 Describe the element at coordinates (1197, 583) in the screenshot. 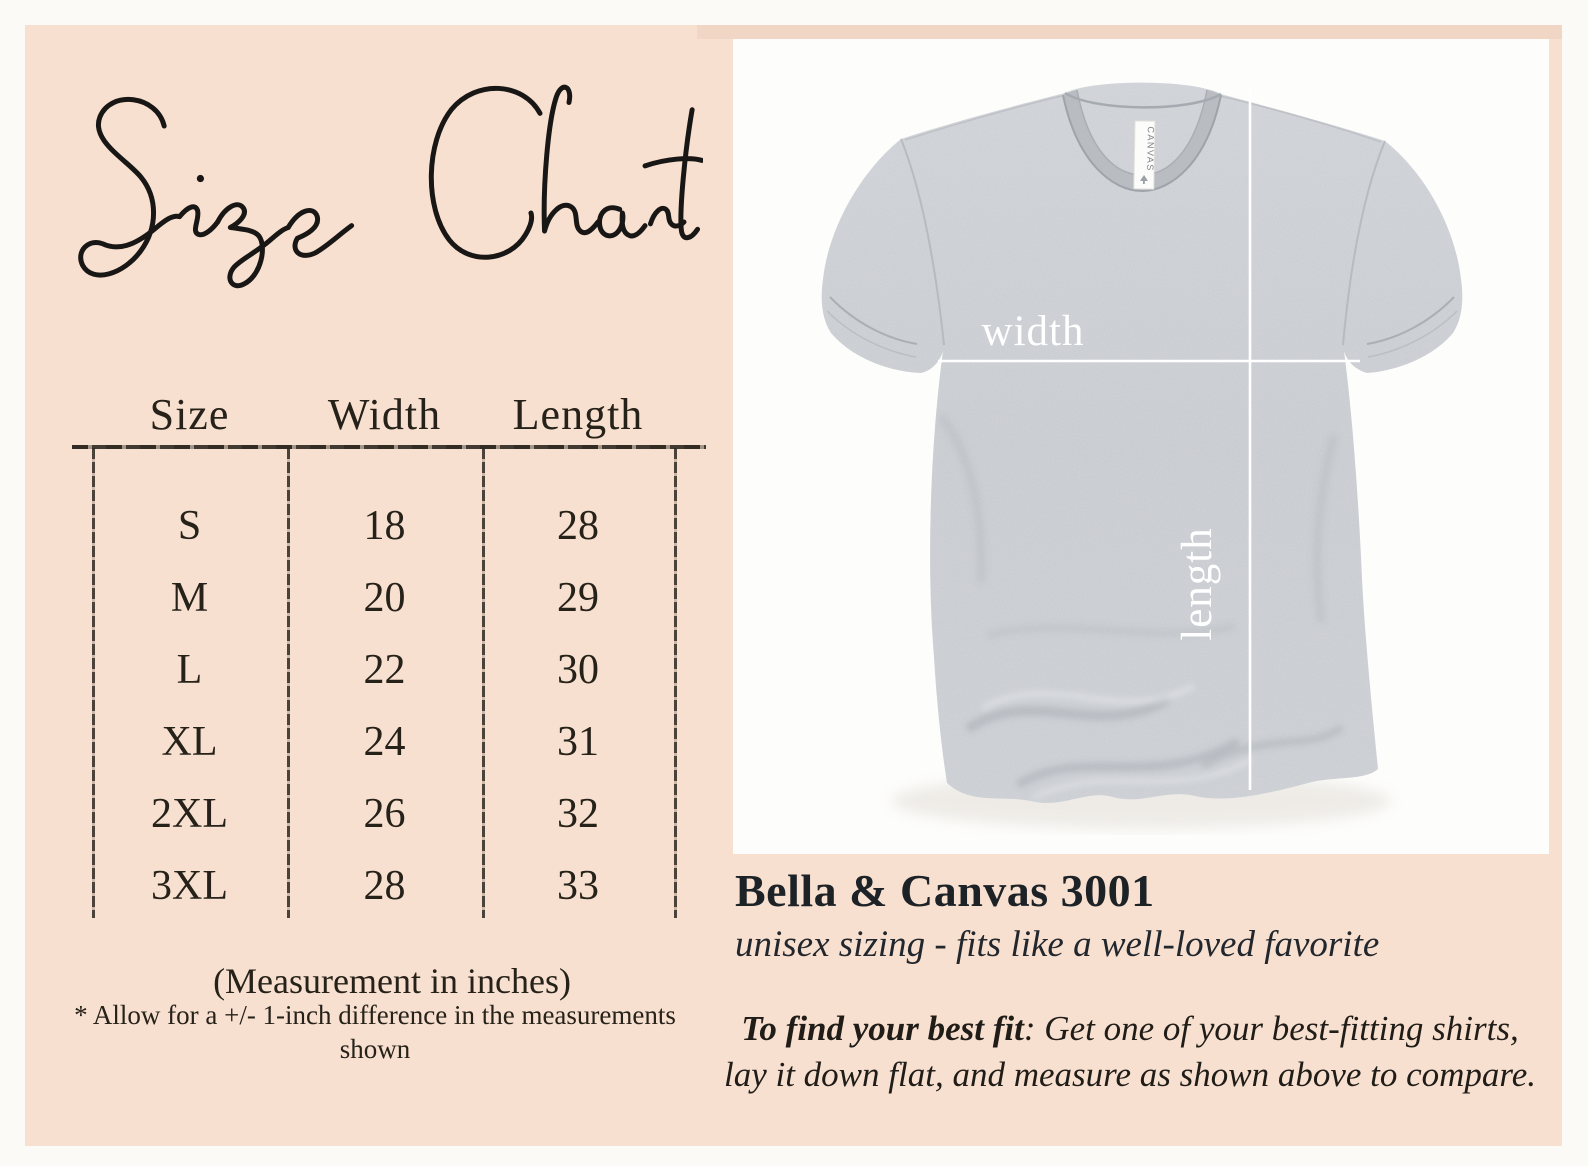

I see `length-label: length` at that location.